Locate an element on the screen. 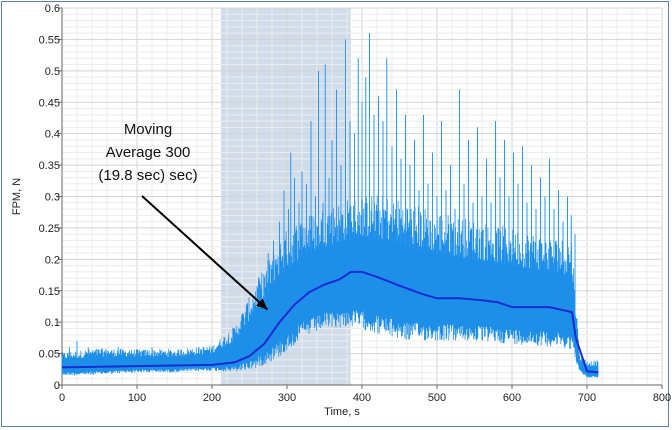 The height and width of the screenshot is (430, 672). annotation-arrow-shaft is located at coordinates (205, 253).